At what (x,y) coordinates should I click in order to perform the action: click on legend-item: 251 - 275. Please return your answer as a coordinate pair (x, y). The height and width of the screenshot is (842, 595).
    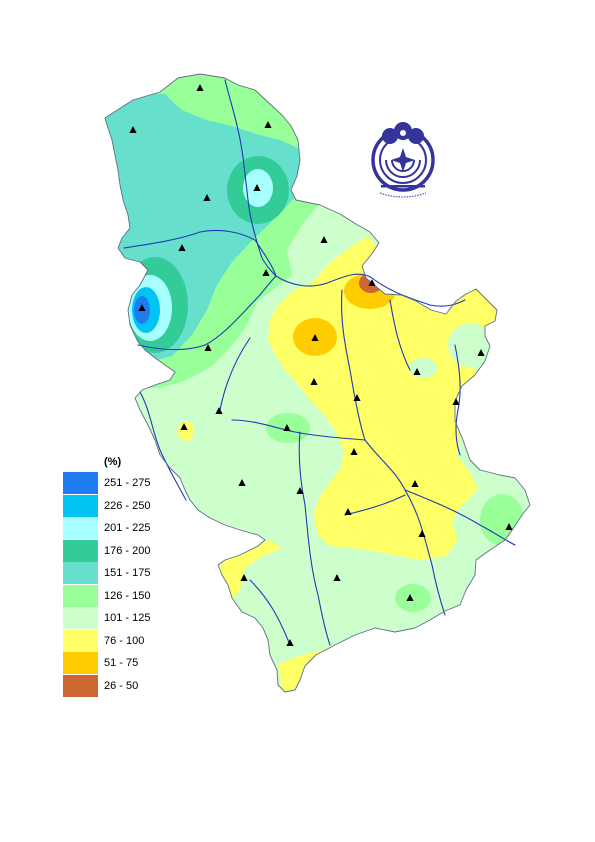
    Looking at the image, I should click on (118, 483).